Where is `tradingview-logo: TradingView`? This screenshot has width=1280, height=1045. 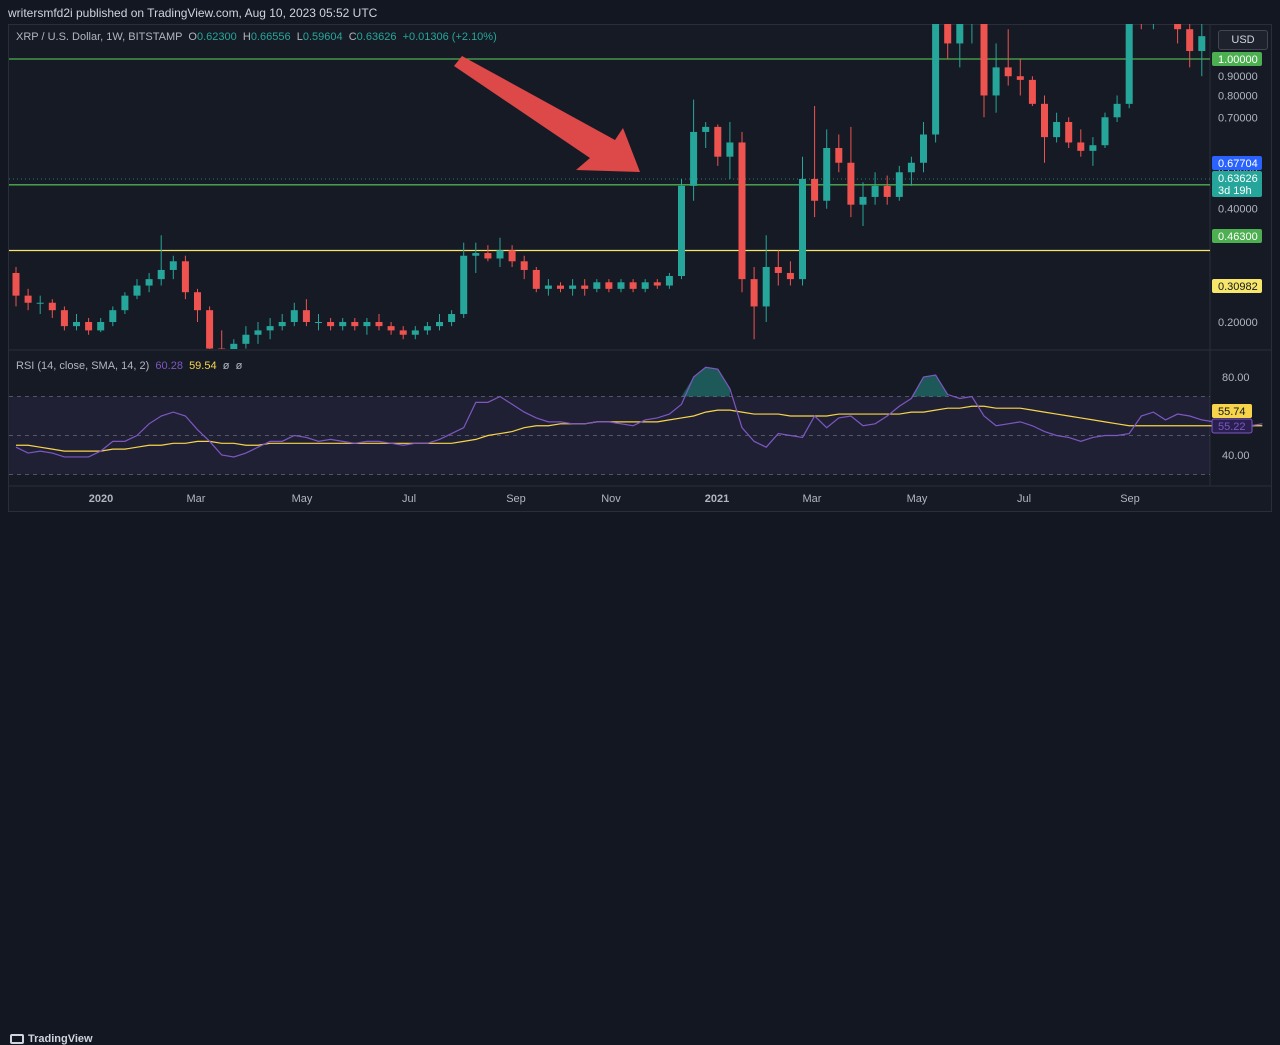 tradingview-logo: TradingView is located at coordinates (51, 1039).